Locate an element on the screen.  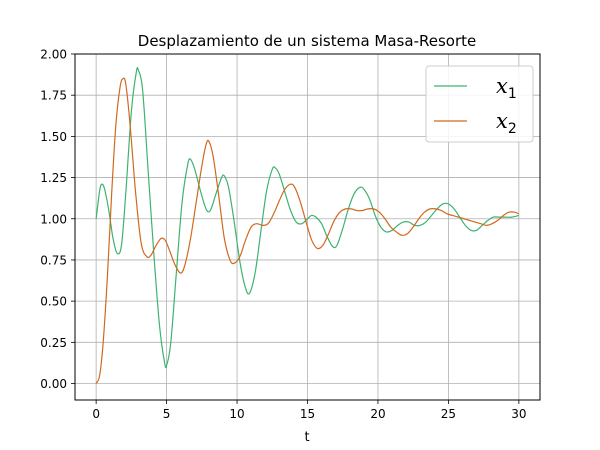
y-tick-label: 1.50 is located at coordinates (53, 137).